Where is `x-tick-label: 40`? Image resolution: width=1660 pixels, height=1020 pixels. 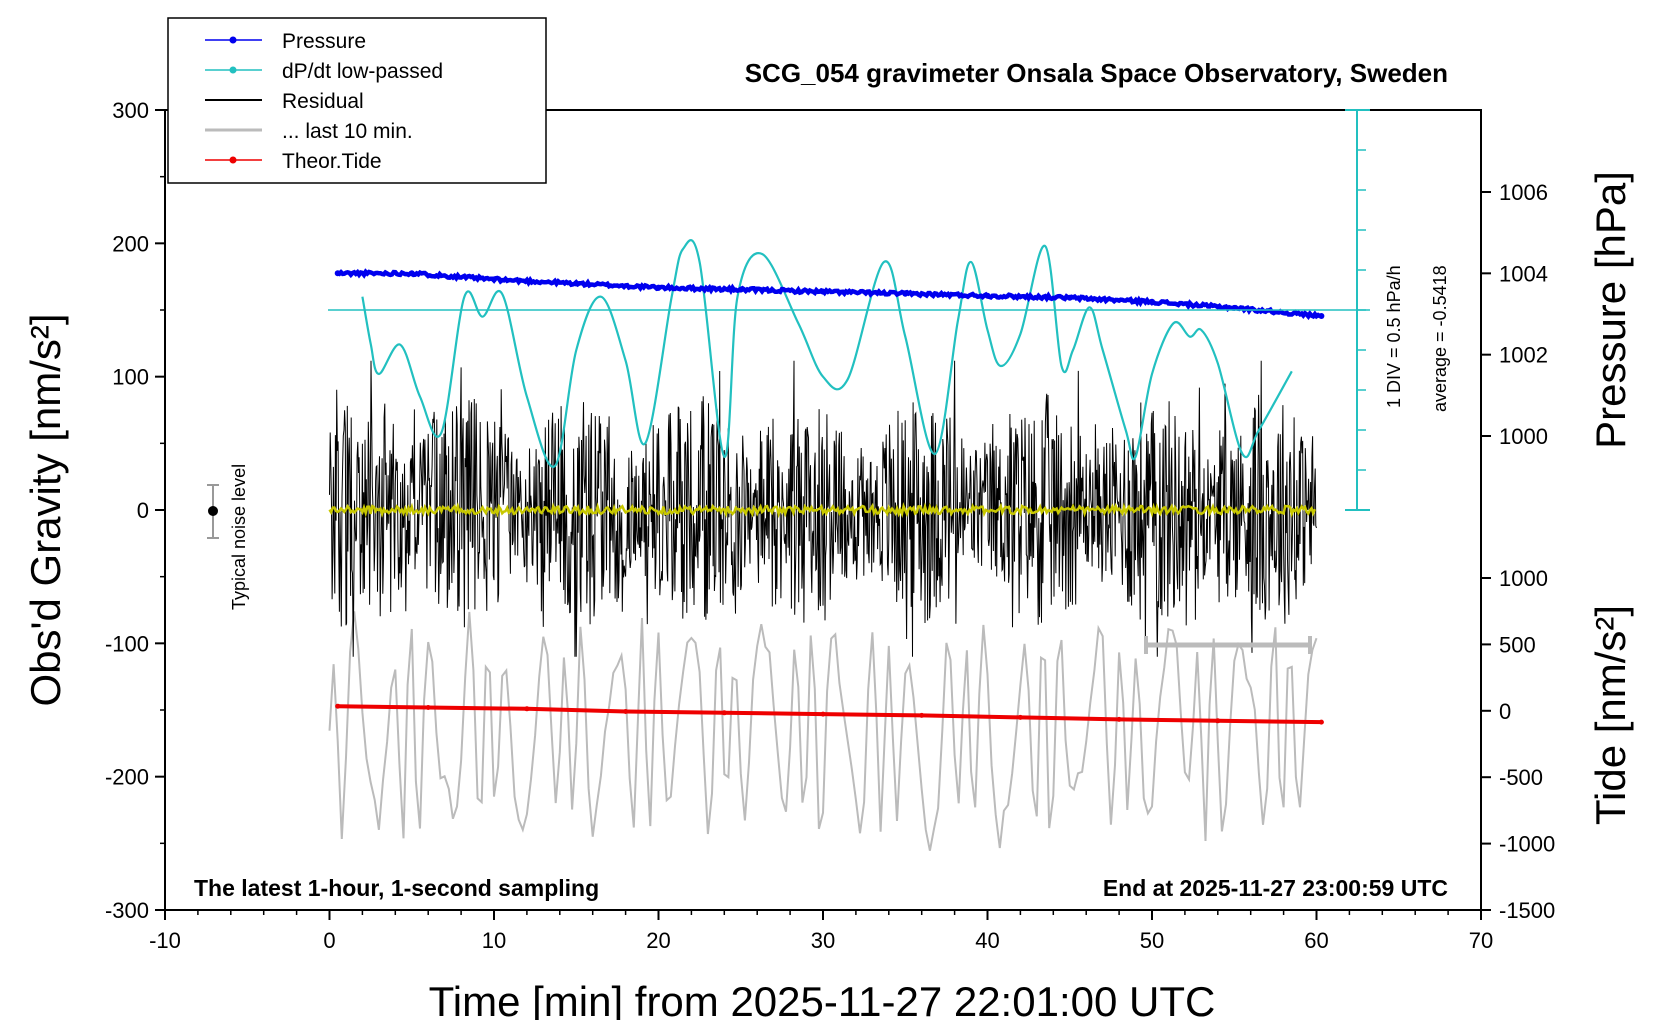 x-tick-label: 40 is located at coordinates (987, 940).